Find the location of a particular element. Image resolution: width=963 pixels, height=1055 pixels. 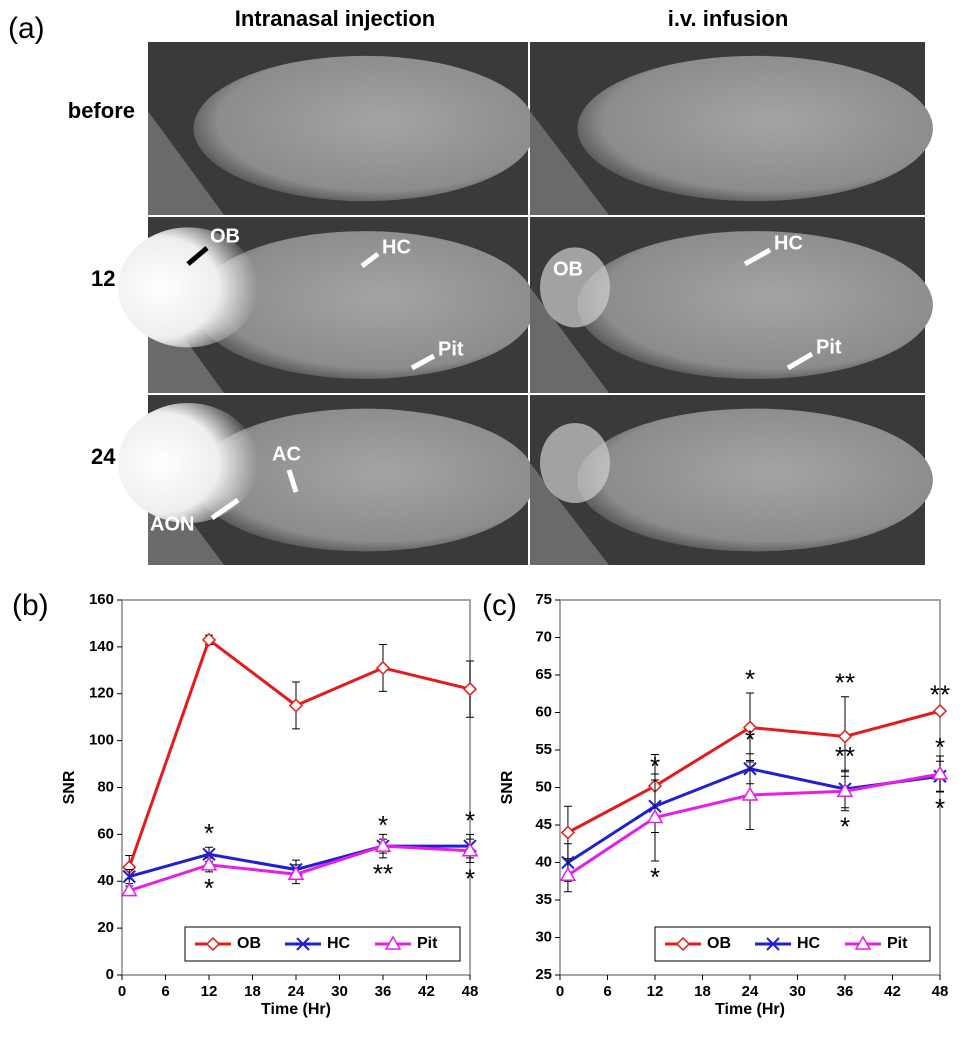

plot-frame is located at coordinates (296, 787).